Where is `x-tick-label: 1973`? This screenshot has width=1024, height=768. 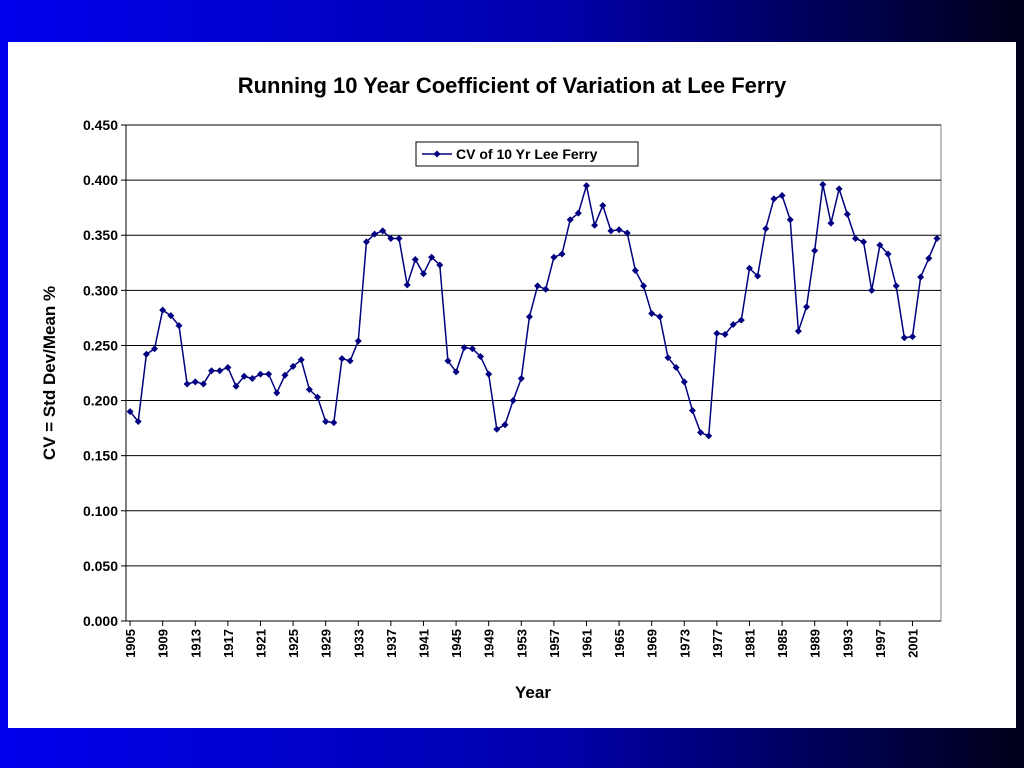
x-tick-label: 1973 is located at coordinates (684, 643).